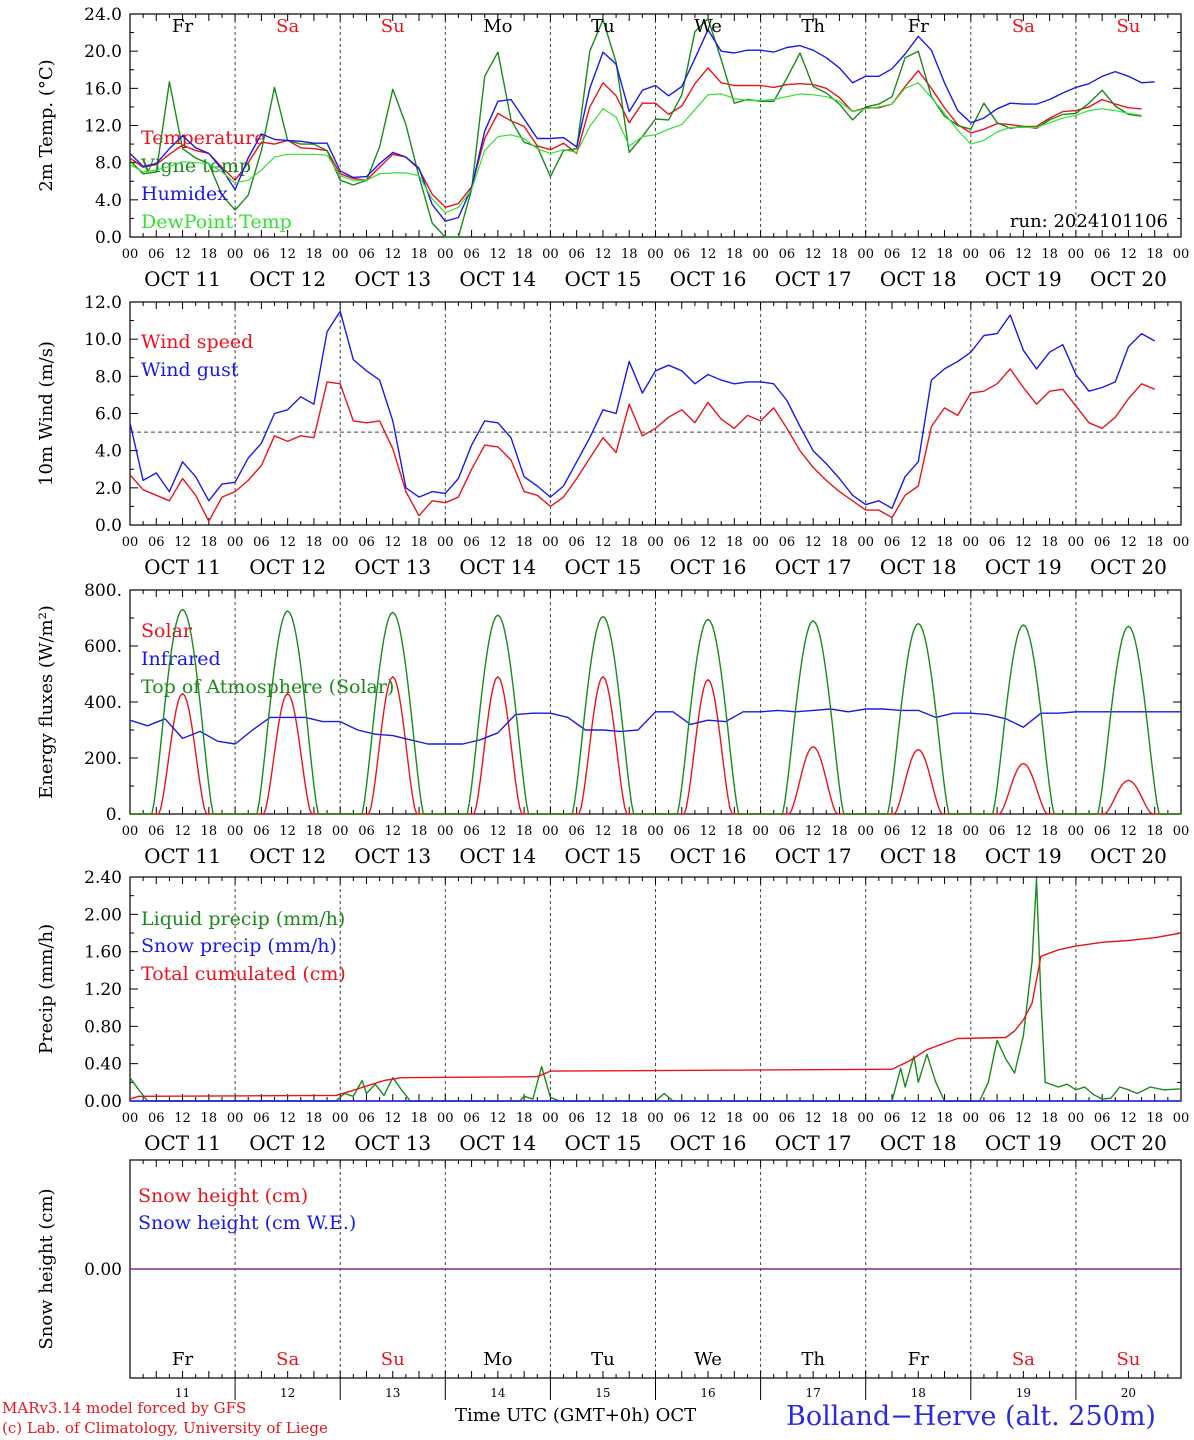 The image size is (1194, 1440). Describe the element at coordinates (498, 1393) in the screenshot. I see `day-number-label: 14` at that location.